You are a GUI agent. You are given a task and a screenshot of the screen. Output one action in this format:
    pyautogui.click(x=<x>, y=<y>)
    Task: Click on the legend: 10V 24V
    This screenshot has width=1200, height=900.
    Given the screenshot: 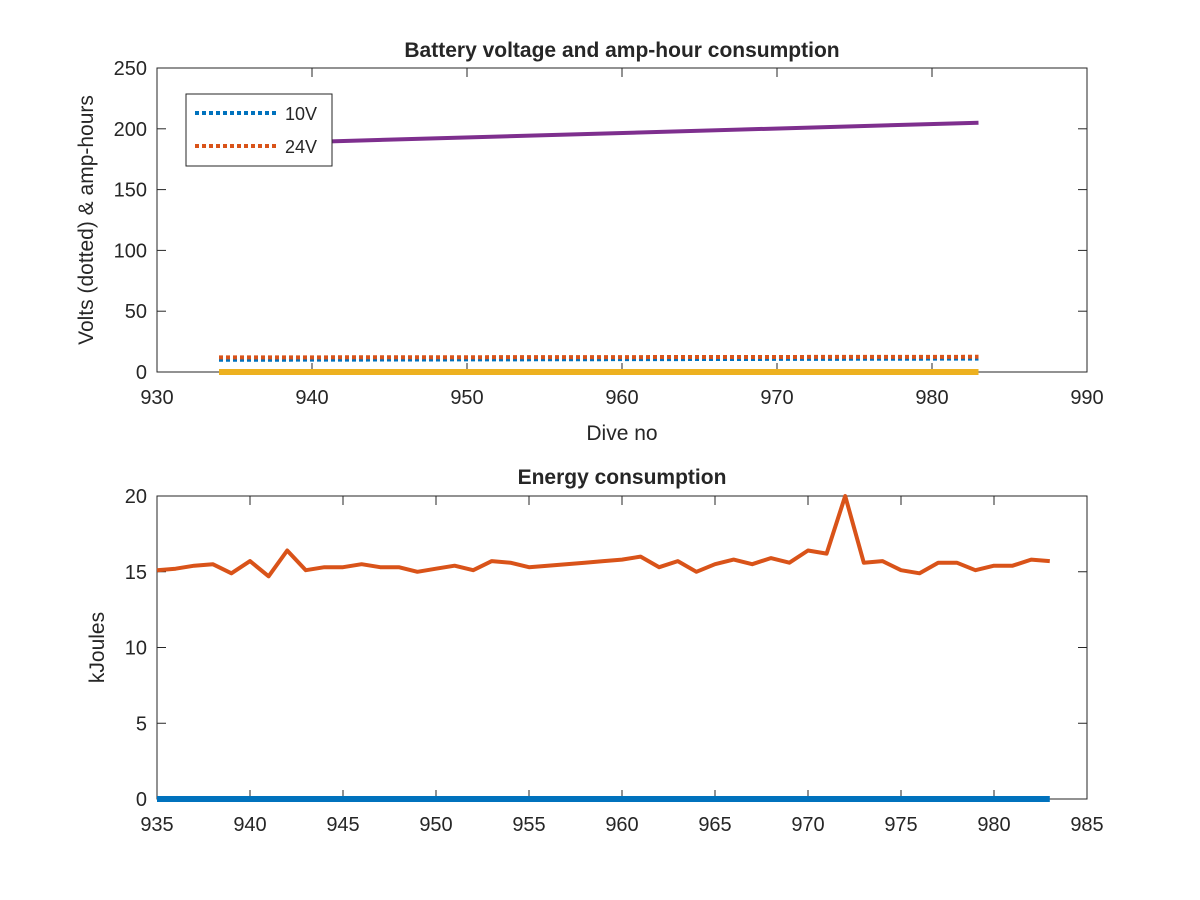 What is the action you would take?
    pyautogui.click(x=259, y=130)
    